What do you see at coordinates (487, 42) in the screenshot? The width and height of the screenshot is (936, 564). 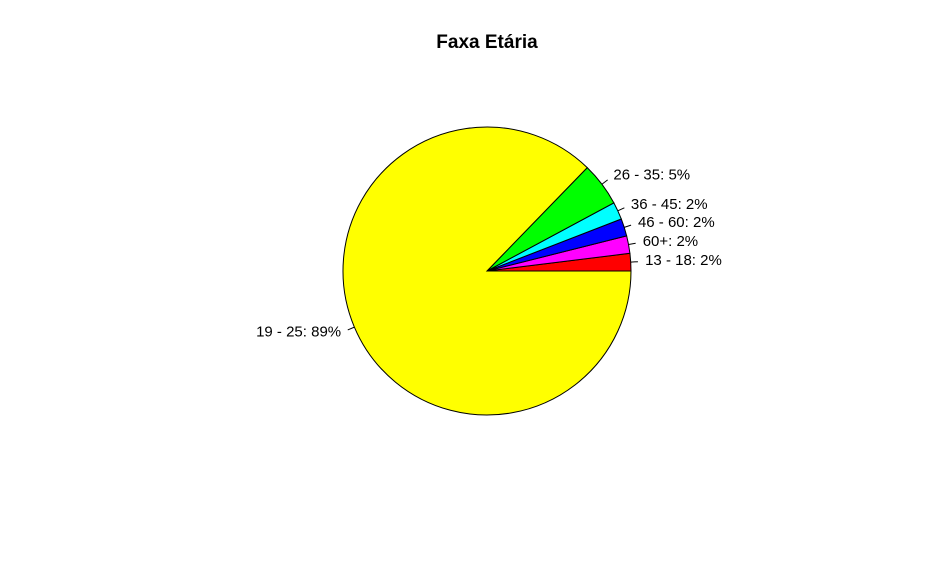 I see `chart-title: Faxa Etária` at bounding box center [487, 42].